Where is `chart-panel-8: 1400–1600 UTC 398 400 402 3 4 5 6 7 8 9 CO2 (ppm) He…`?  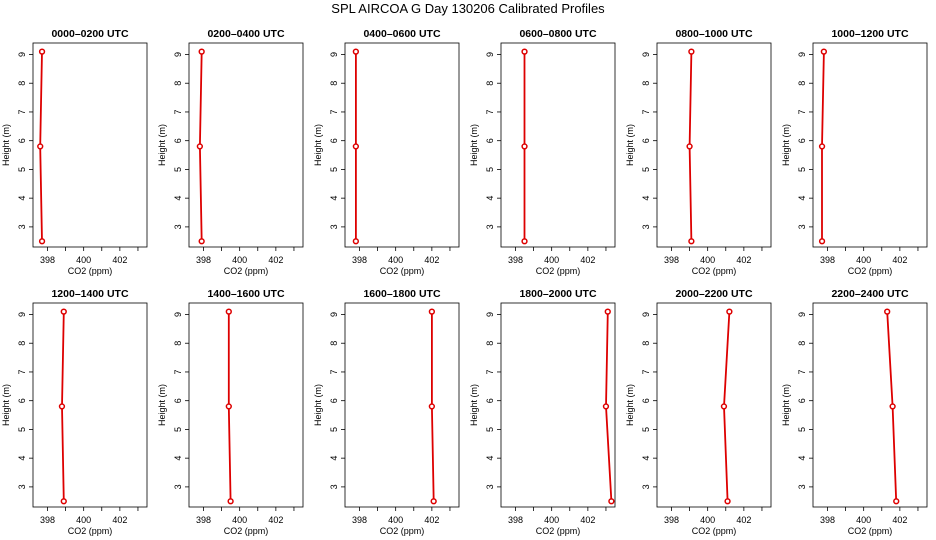
chart-panel-8: 1400–1600 UTC 398 400 402 3 4 5 6 7 8 9 CO2 (ppm) He… is located at coordinates (230, 412).